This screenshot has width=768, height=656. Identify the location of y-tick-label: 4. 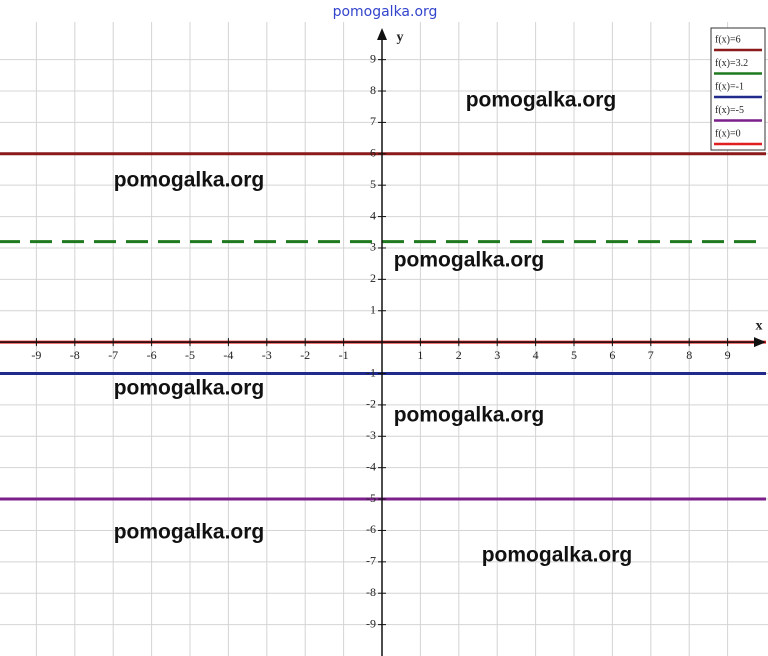
(373, 215).